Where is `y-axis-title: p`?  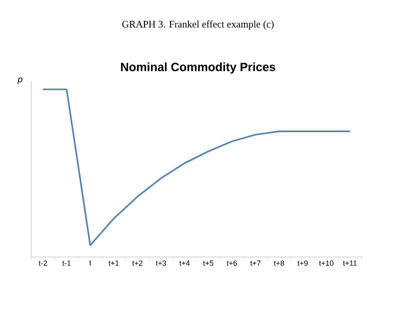
y-axis-title: p is located at coordinates (20, 80).